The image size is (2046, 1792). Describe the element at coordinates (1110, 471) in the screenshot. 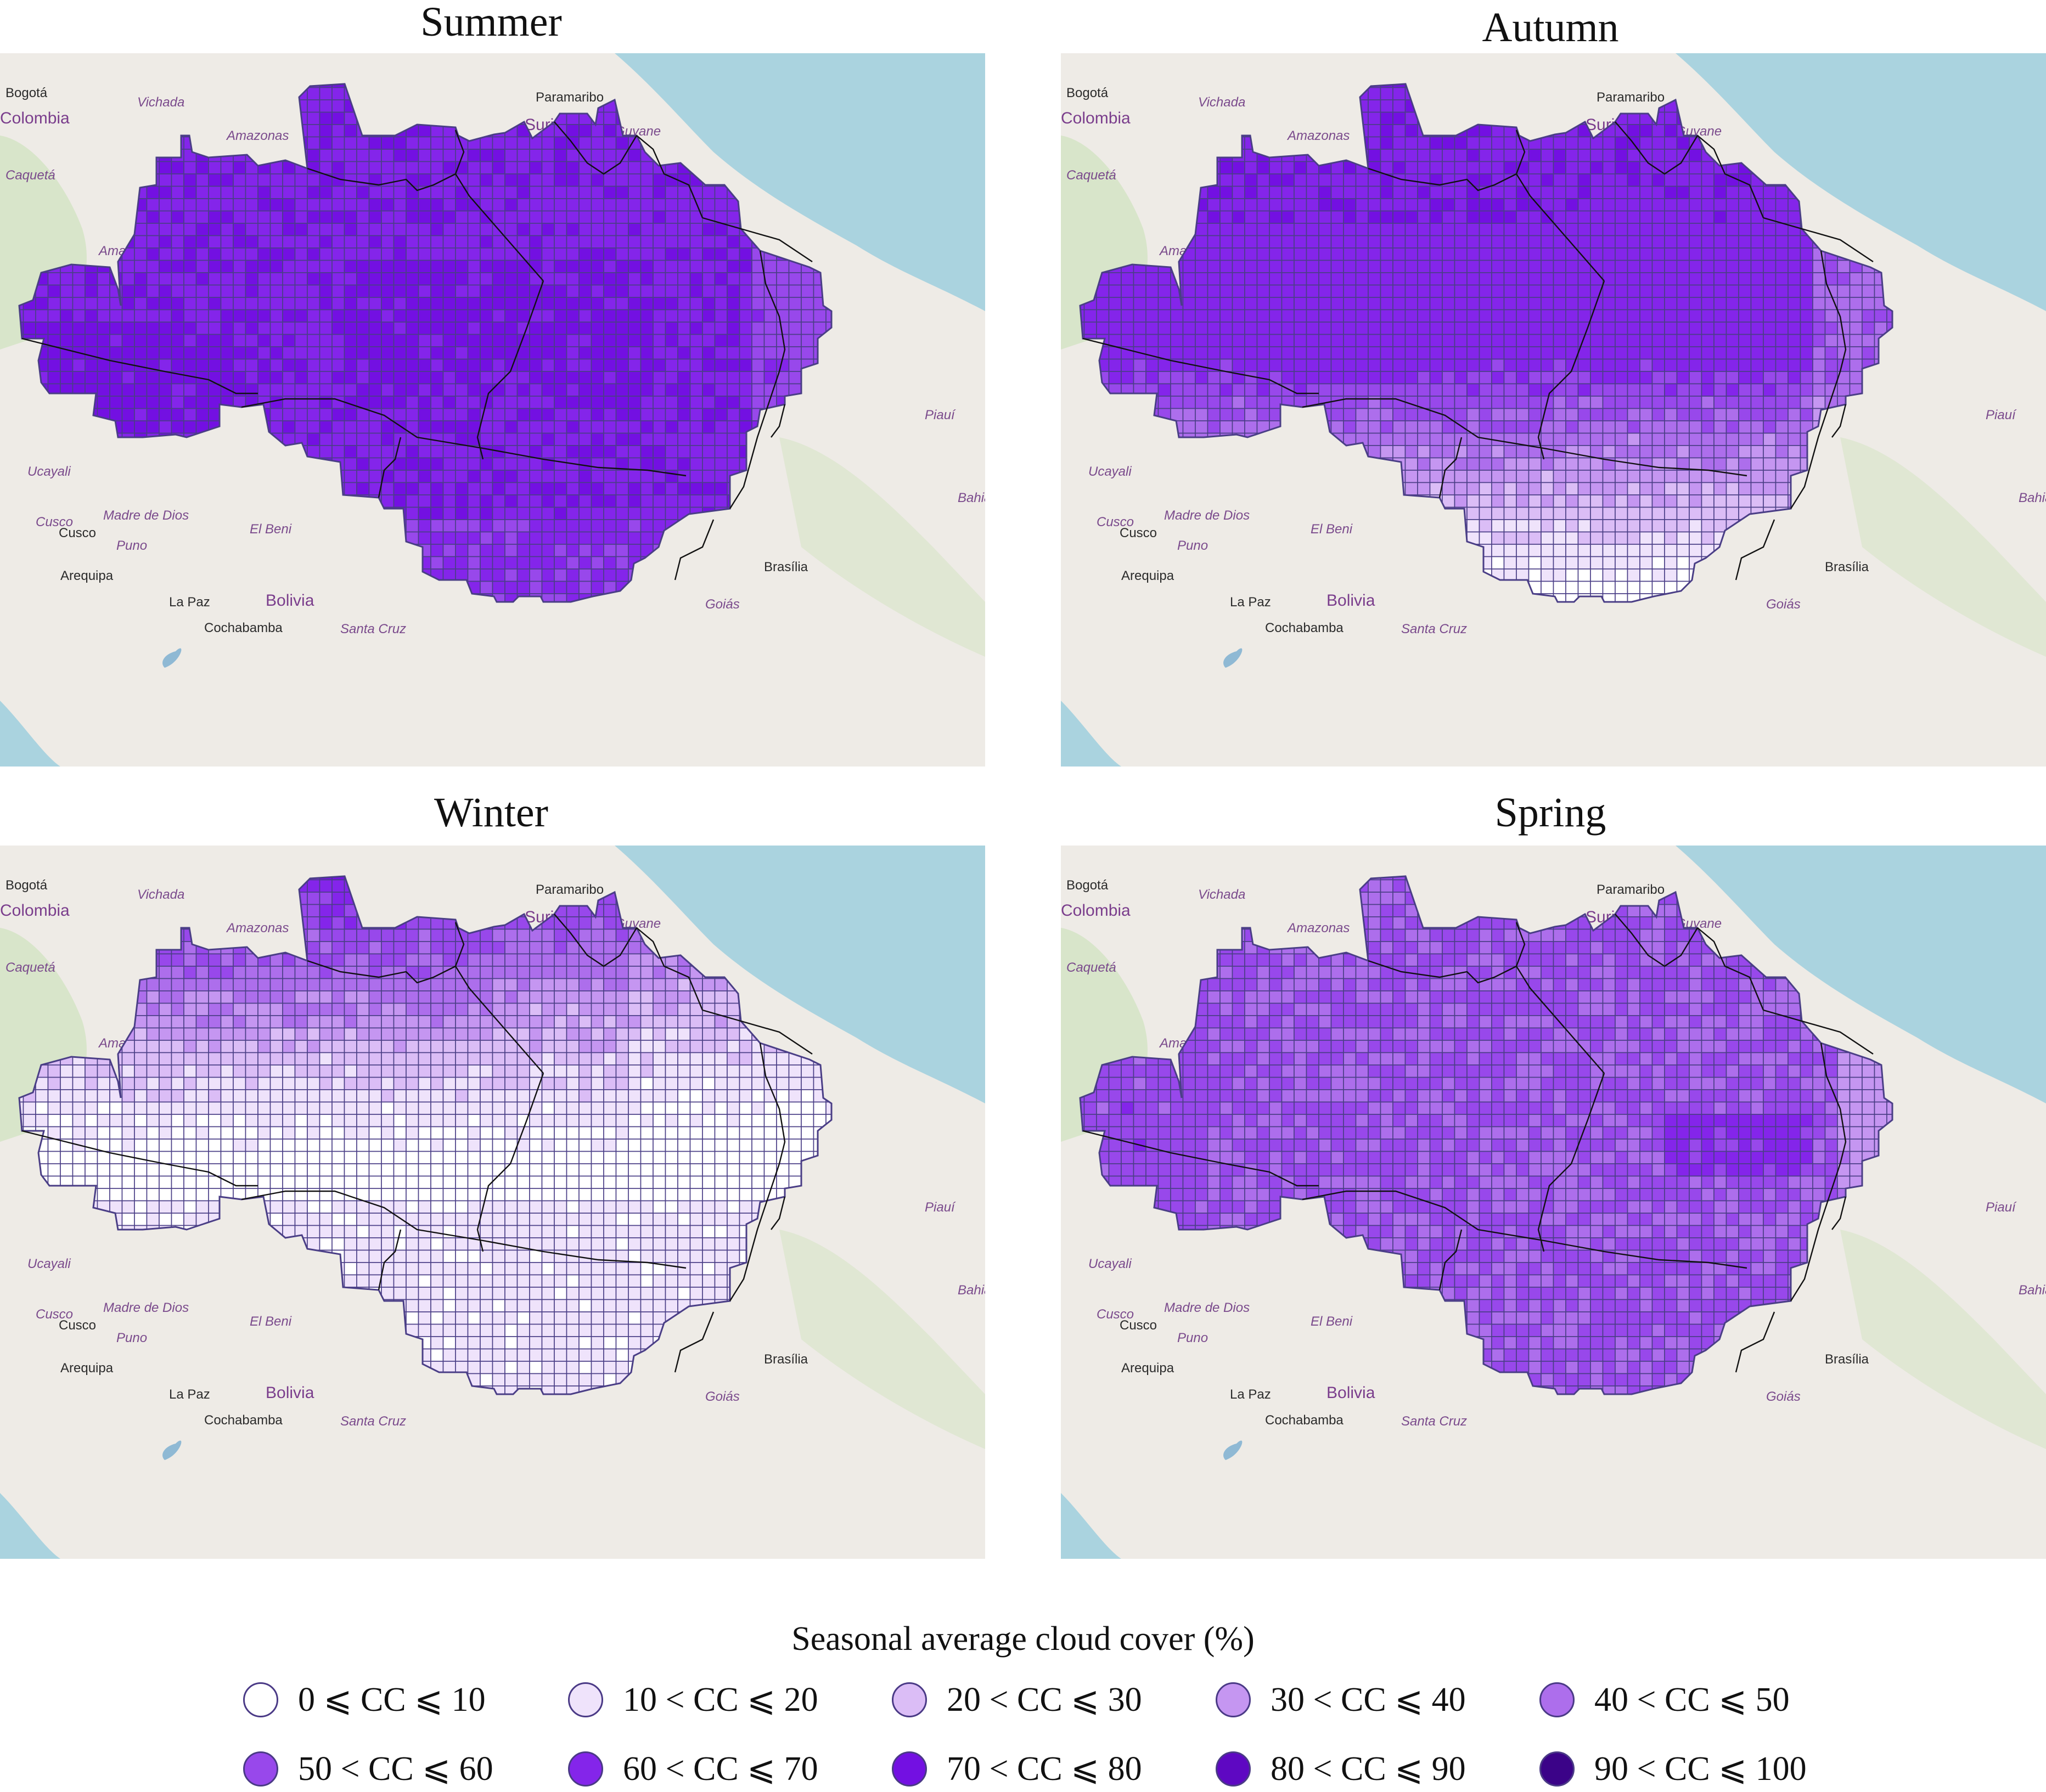

I see `region-label: Ucayali` at that location.